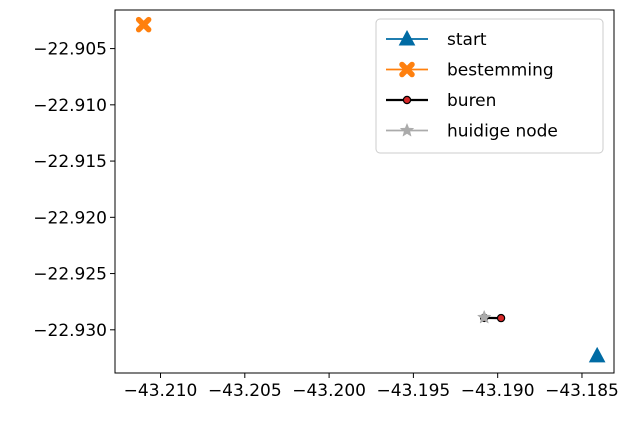  Describe the element at coordinates (582, 391) in the screenshot. I see `x-tick-label: −43.185` at that location.